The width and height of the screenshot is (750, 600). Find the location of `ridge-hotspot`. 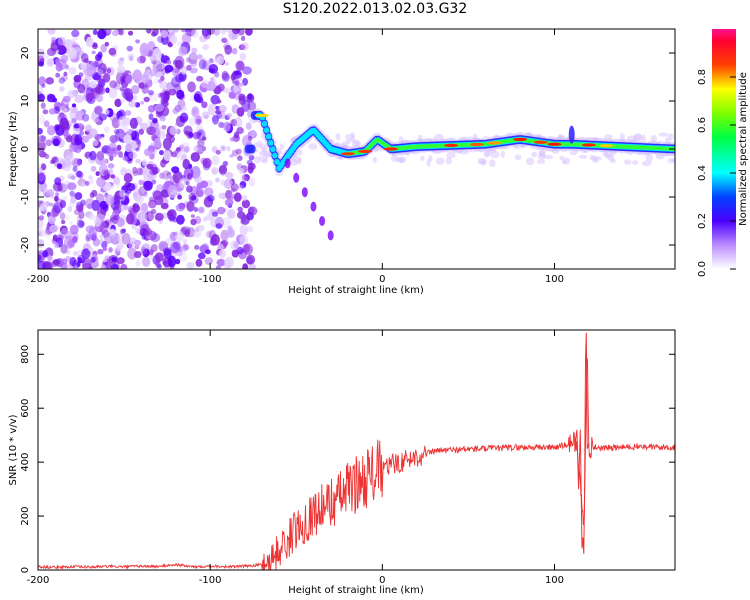

ridge-hotspot is located at coordinates (477, 144).